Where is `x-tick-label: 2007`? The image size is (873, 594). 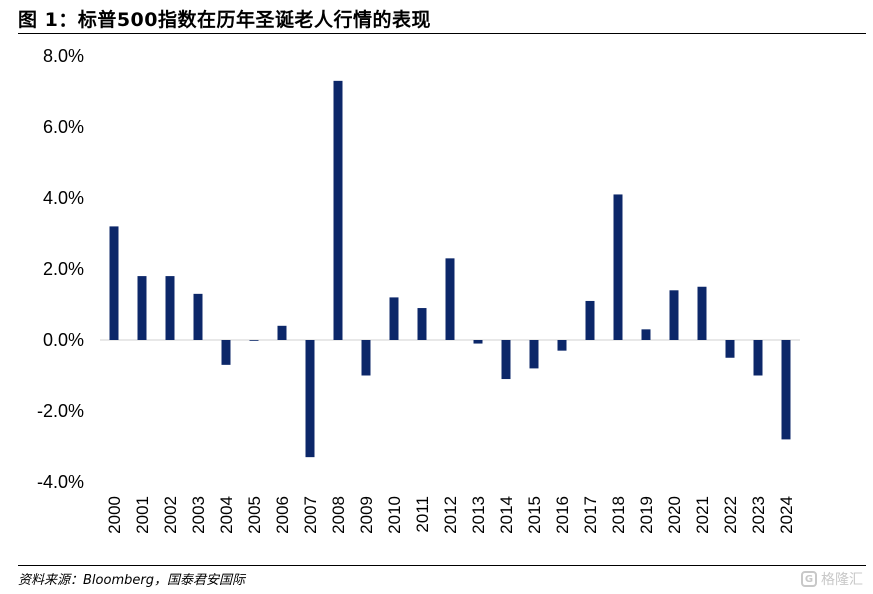 x-tick-label: 2007 is located at coordinates (310, 515).